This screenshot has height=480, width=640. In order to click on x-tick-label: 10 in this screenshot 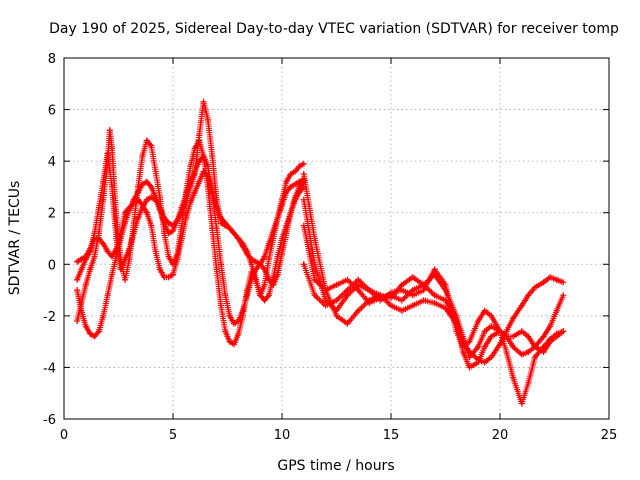, I will do `click(282, 435)`.